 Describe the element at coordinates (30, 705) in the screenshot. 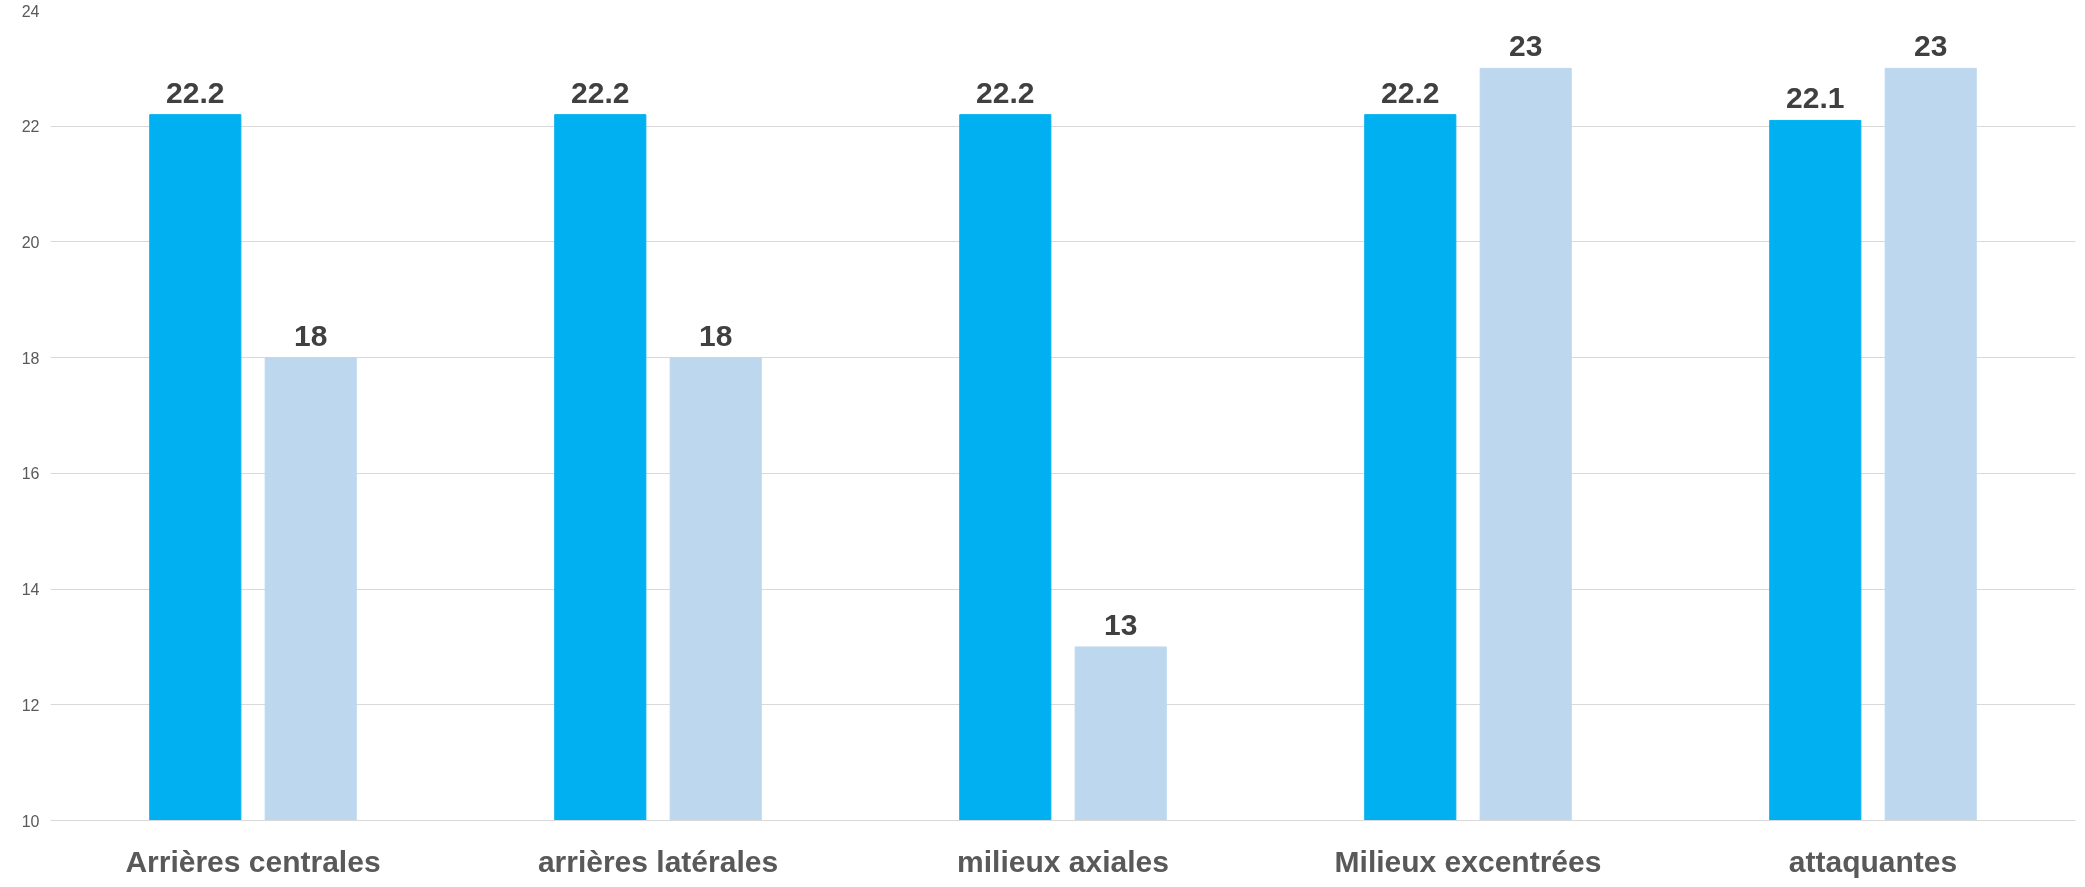

I see `y-tick-label: 12` at that location.